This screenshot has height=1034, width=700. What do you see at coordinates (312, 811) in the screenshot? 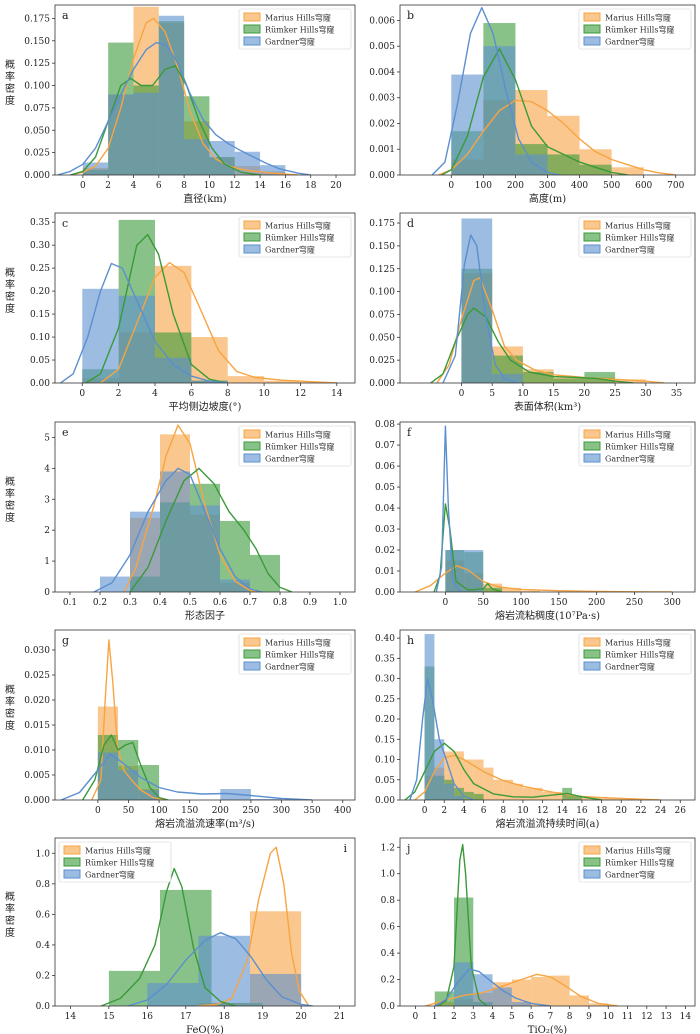
I see `x-tick-label: 350` at bounding box center [312, 811].